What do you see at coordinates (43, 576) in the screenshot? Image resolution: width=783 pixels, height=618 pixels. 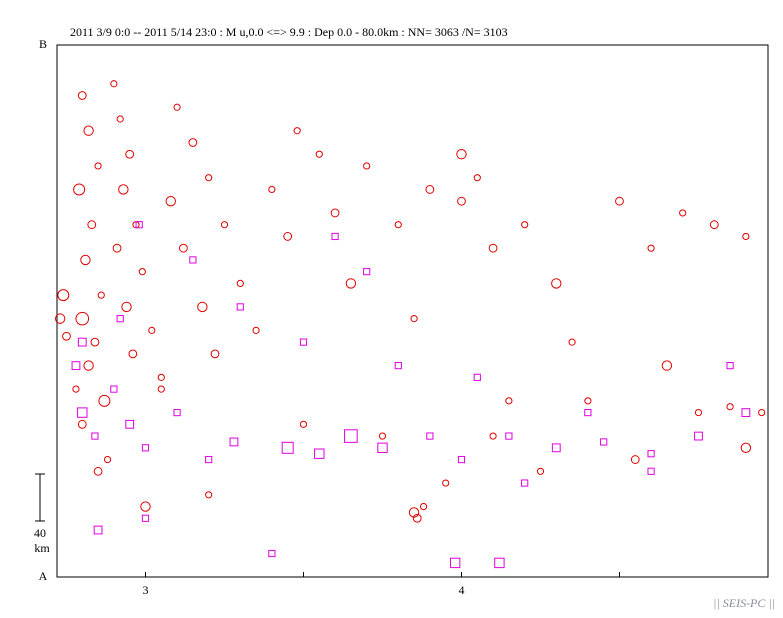 I see `y-bottom-label: A` at bounding box center [43, 576].